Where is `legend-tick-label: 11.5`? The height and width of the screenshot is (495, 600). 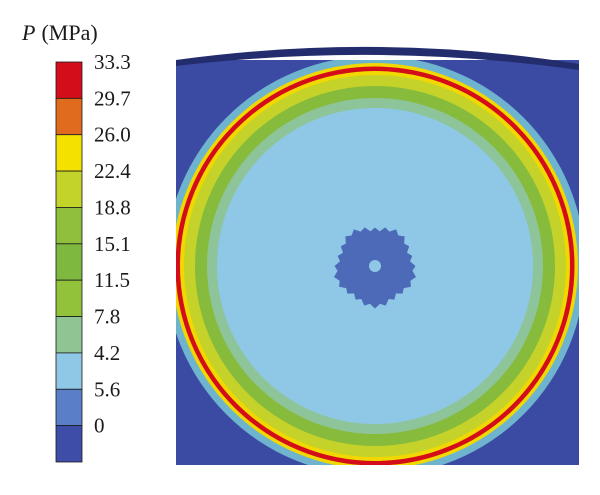
legend-tick-label: 11.5 is located at coordinates (112, 280).